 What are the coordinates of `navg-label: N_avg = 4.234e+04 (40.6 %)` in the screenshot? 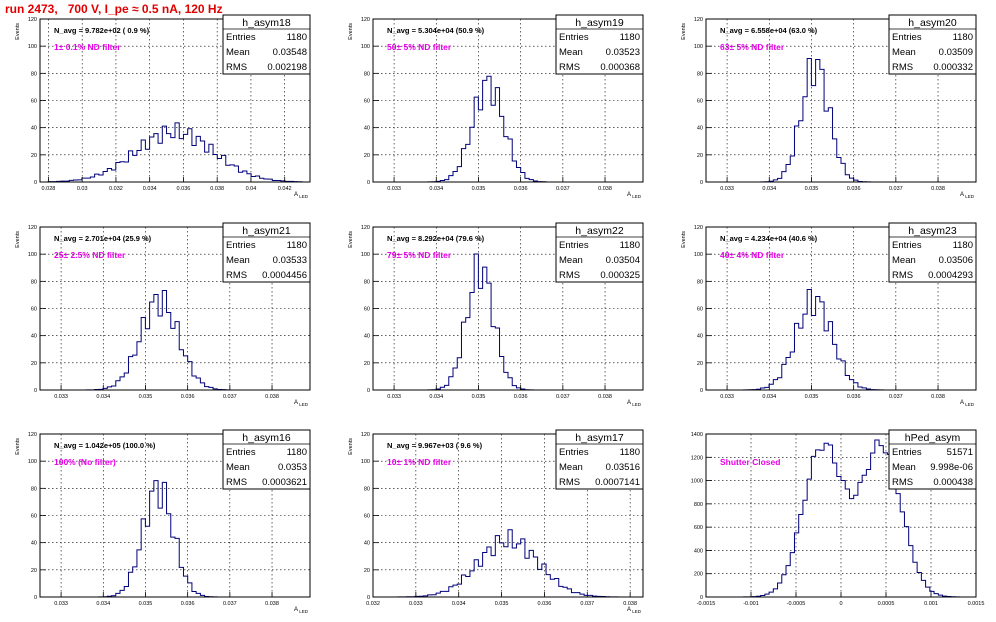 It's located at (769, 238).